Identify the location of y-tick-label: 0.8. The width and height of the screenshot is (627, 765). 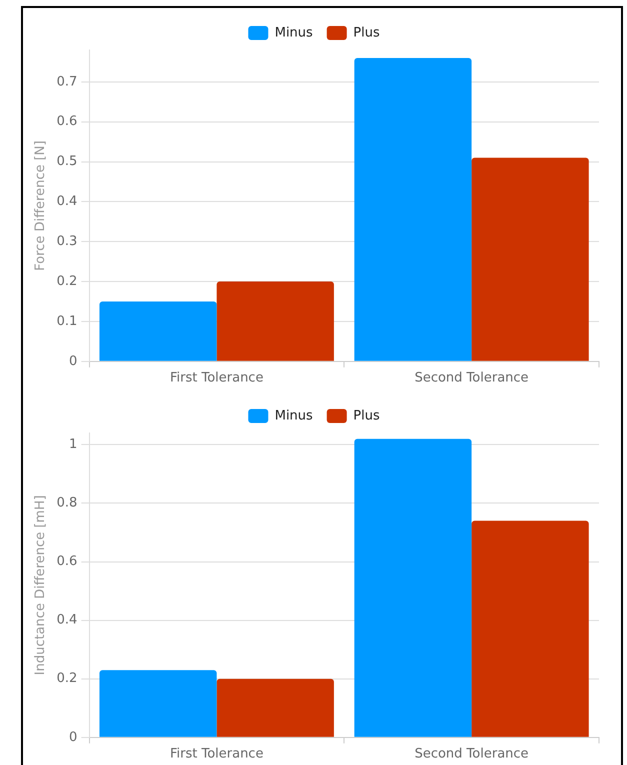
(67, 503).